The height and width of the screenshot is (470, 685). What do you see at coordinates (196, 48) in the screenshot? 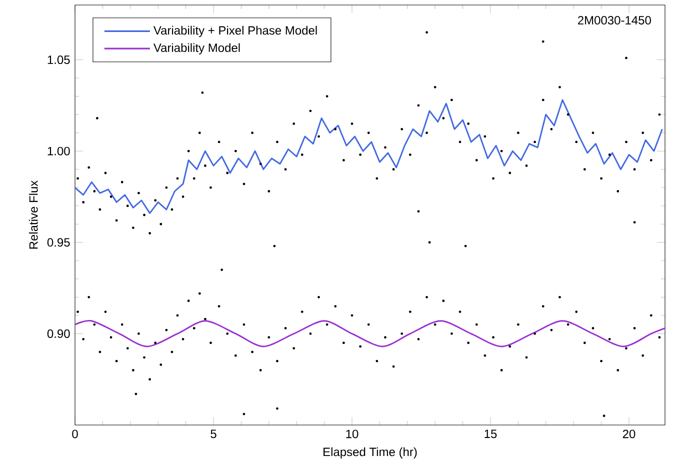
I see `legend-label: Variability Model` at bounding box center [196, 48].